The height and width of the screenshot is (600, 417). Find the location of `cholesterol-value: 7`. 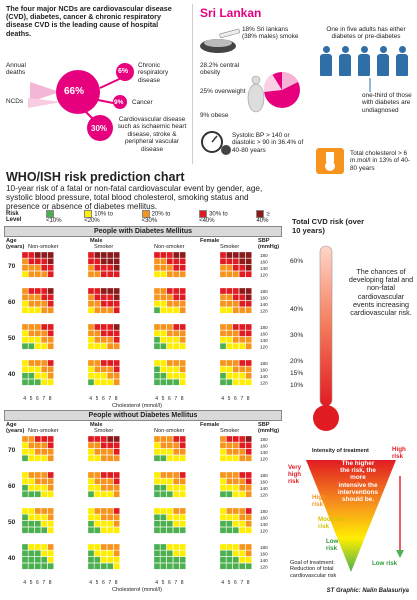

cholesterol-value: 7 is located at coordinates (241, 399).